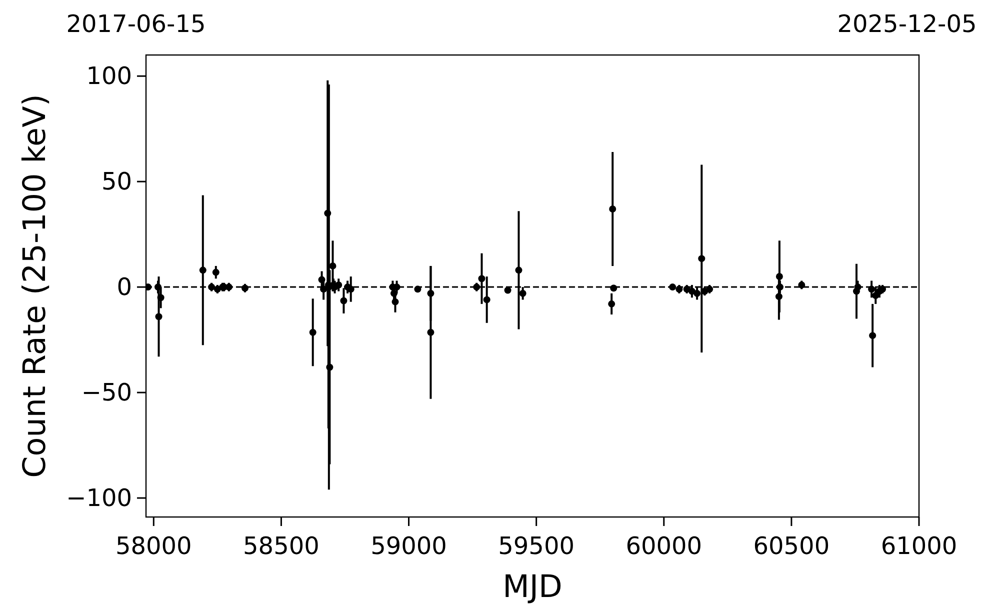  I want to click on x-tick-label: 59500, so click(536, 546).